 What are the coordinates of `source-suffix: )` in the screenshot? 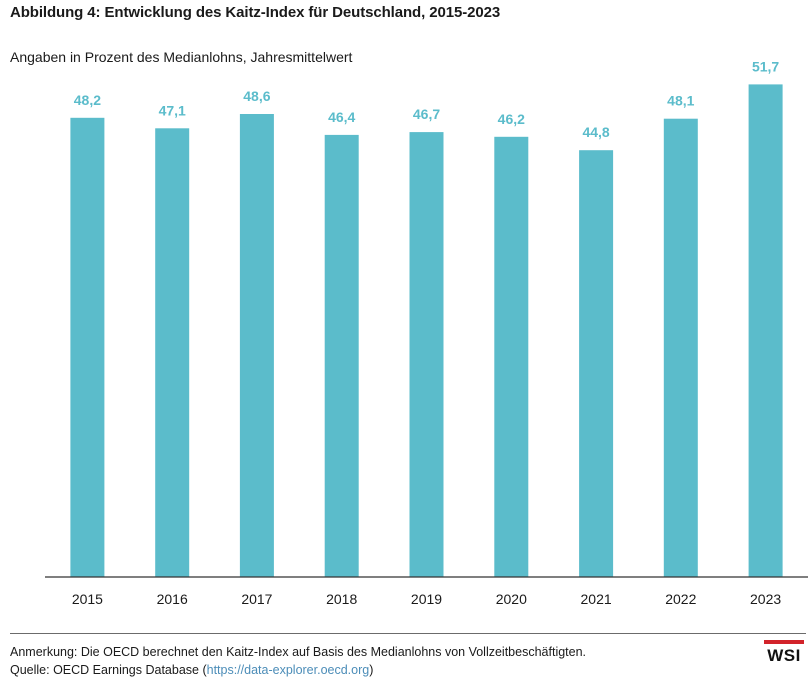 It's located at (371, 670).